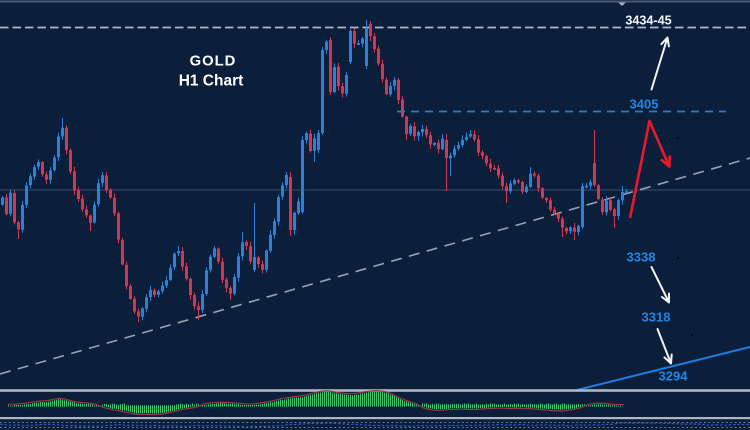 The height and width of the screenshot is (430, 750). I want to click on svg-text: 3405, so click(644, 104).